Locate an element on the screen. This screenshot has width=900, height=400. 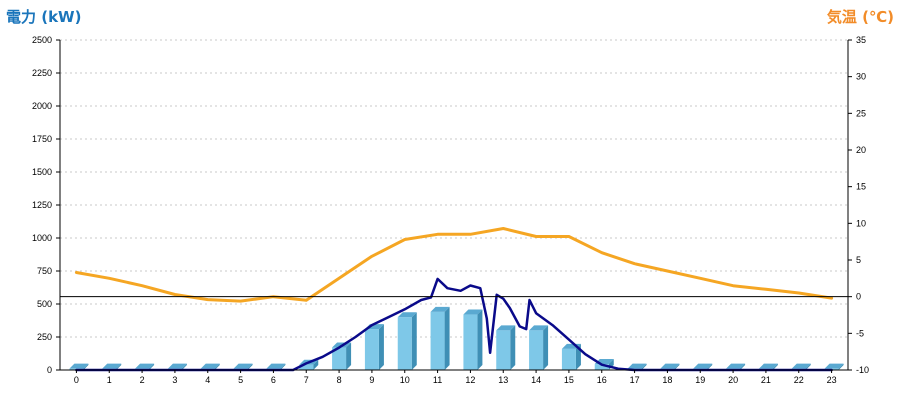
x-tick-label: 9 is located at coordinates (371, 380).